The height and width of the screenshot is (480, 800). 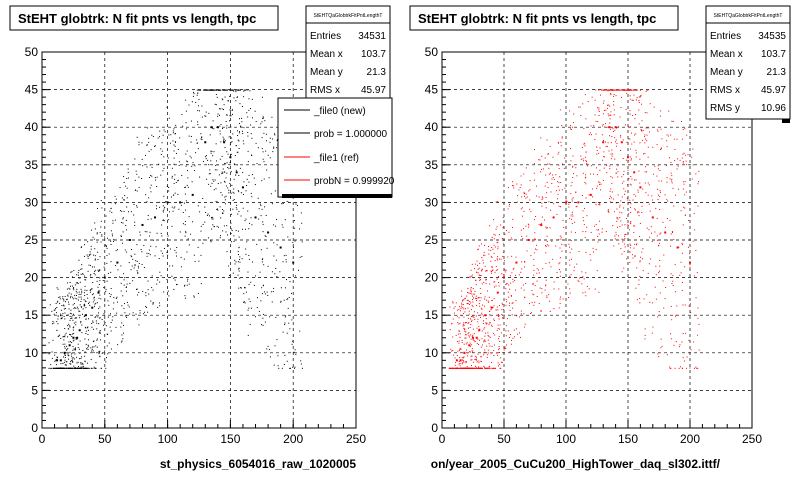 What do you see at coordinates (773, 90) in the screenshot?
I see `right-stat-value: 45.97` at bounding box center [773, 90].